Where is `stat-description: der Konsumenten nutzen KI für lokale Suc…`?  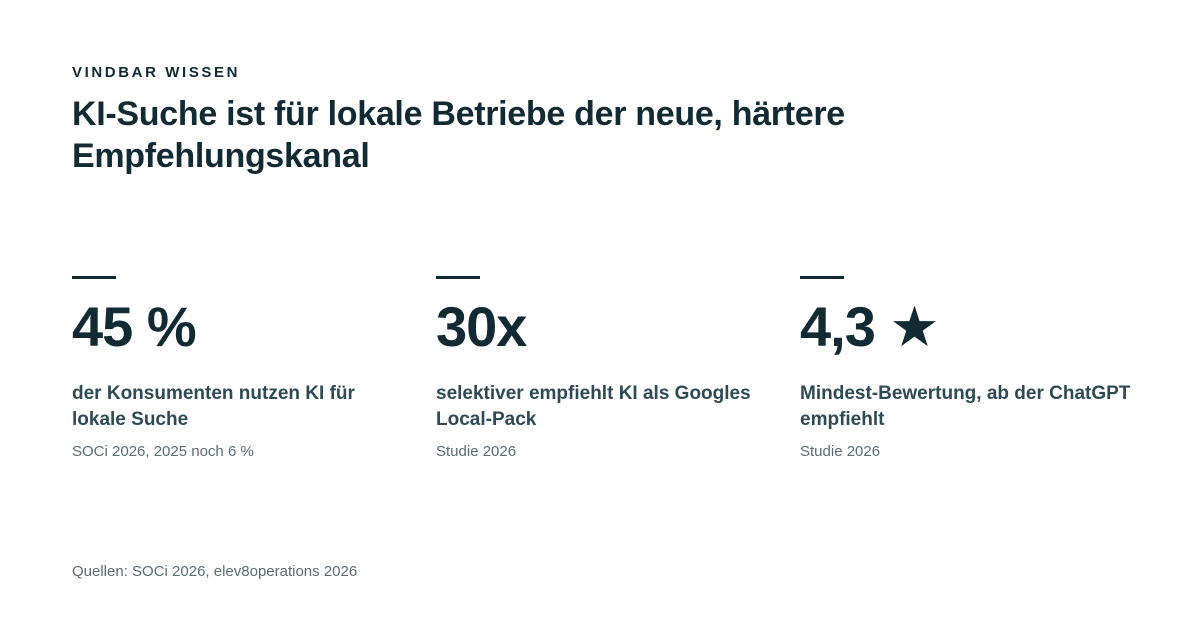 stat-description: der Konsumenten nutzen KI für lokale Suc… is located at coordinates (213, 406).